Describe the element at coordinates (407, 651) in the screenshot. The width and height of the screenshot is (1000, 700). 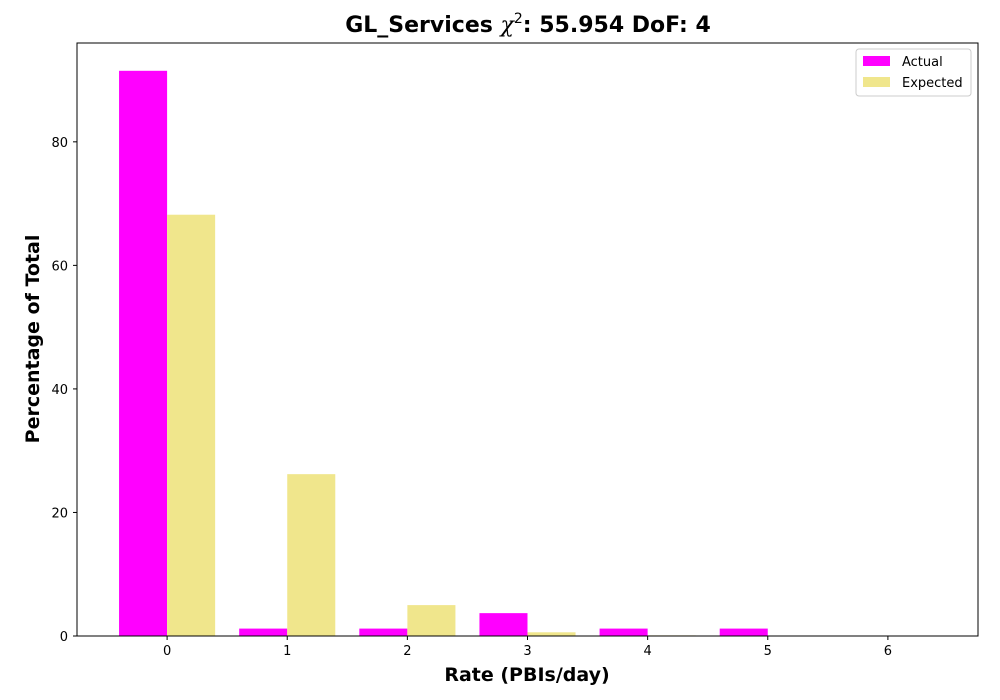
I see `x-tick-label: 2` at that location.